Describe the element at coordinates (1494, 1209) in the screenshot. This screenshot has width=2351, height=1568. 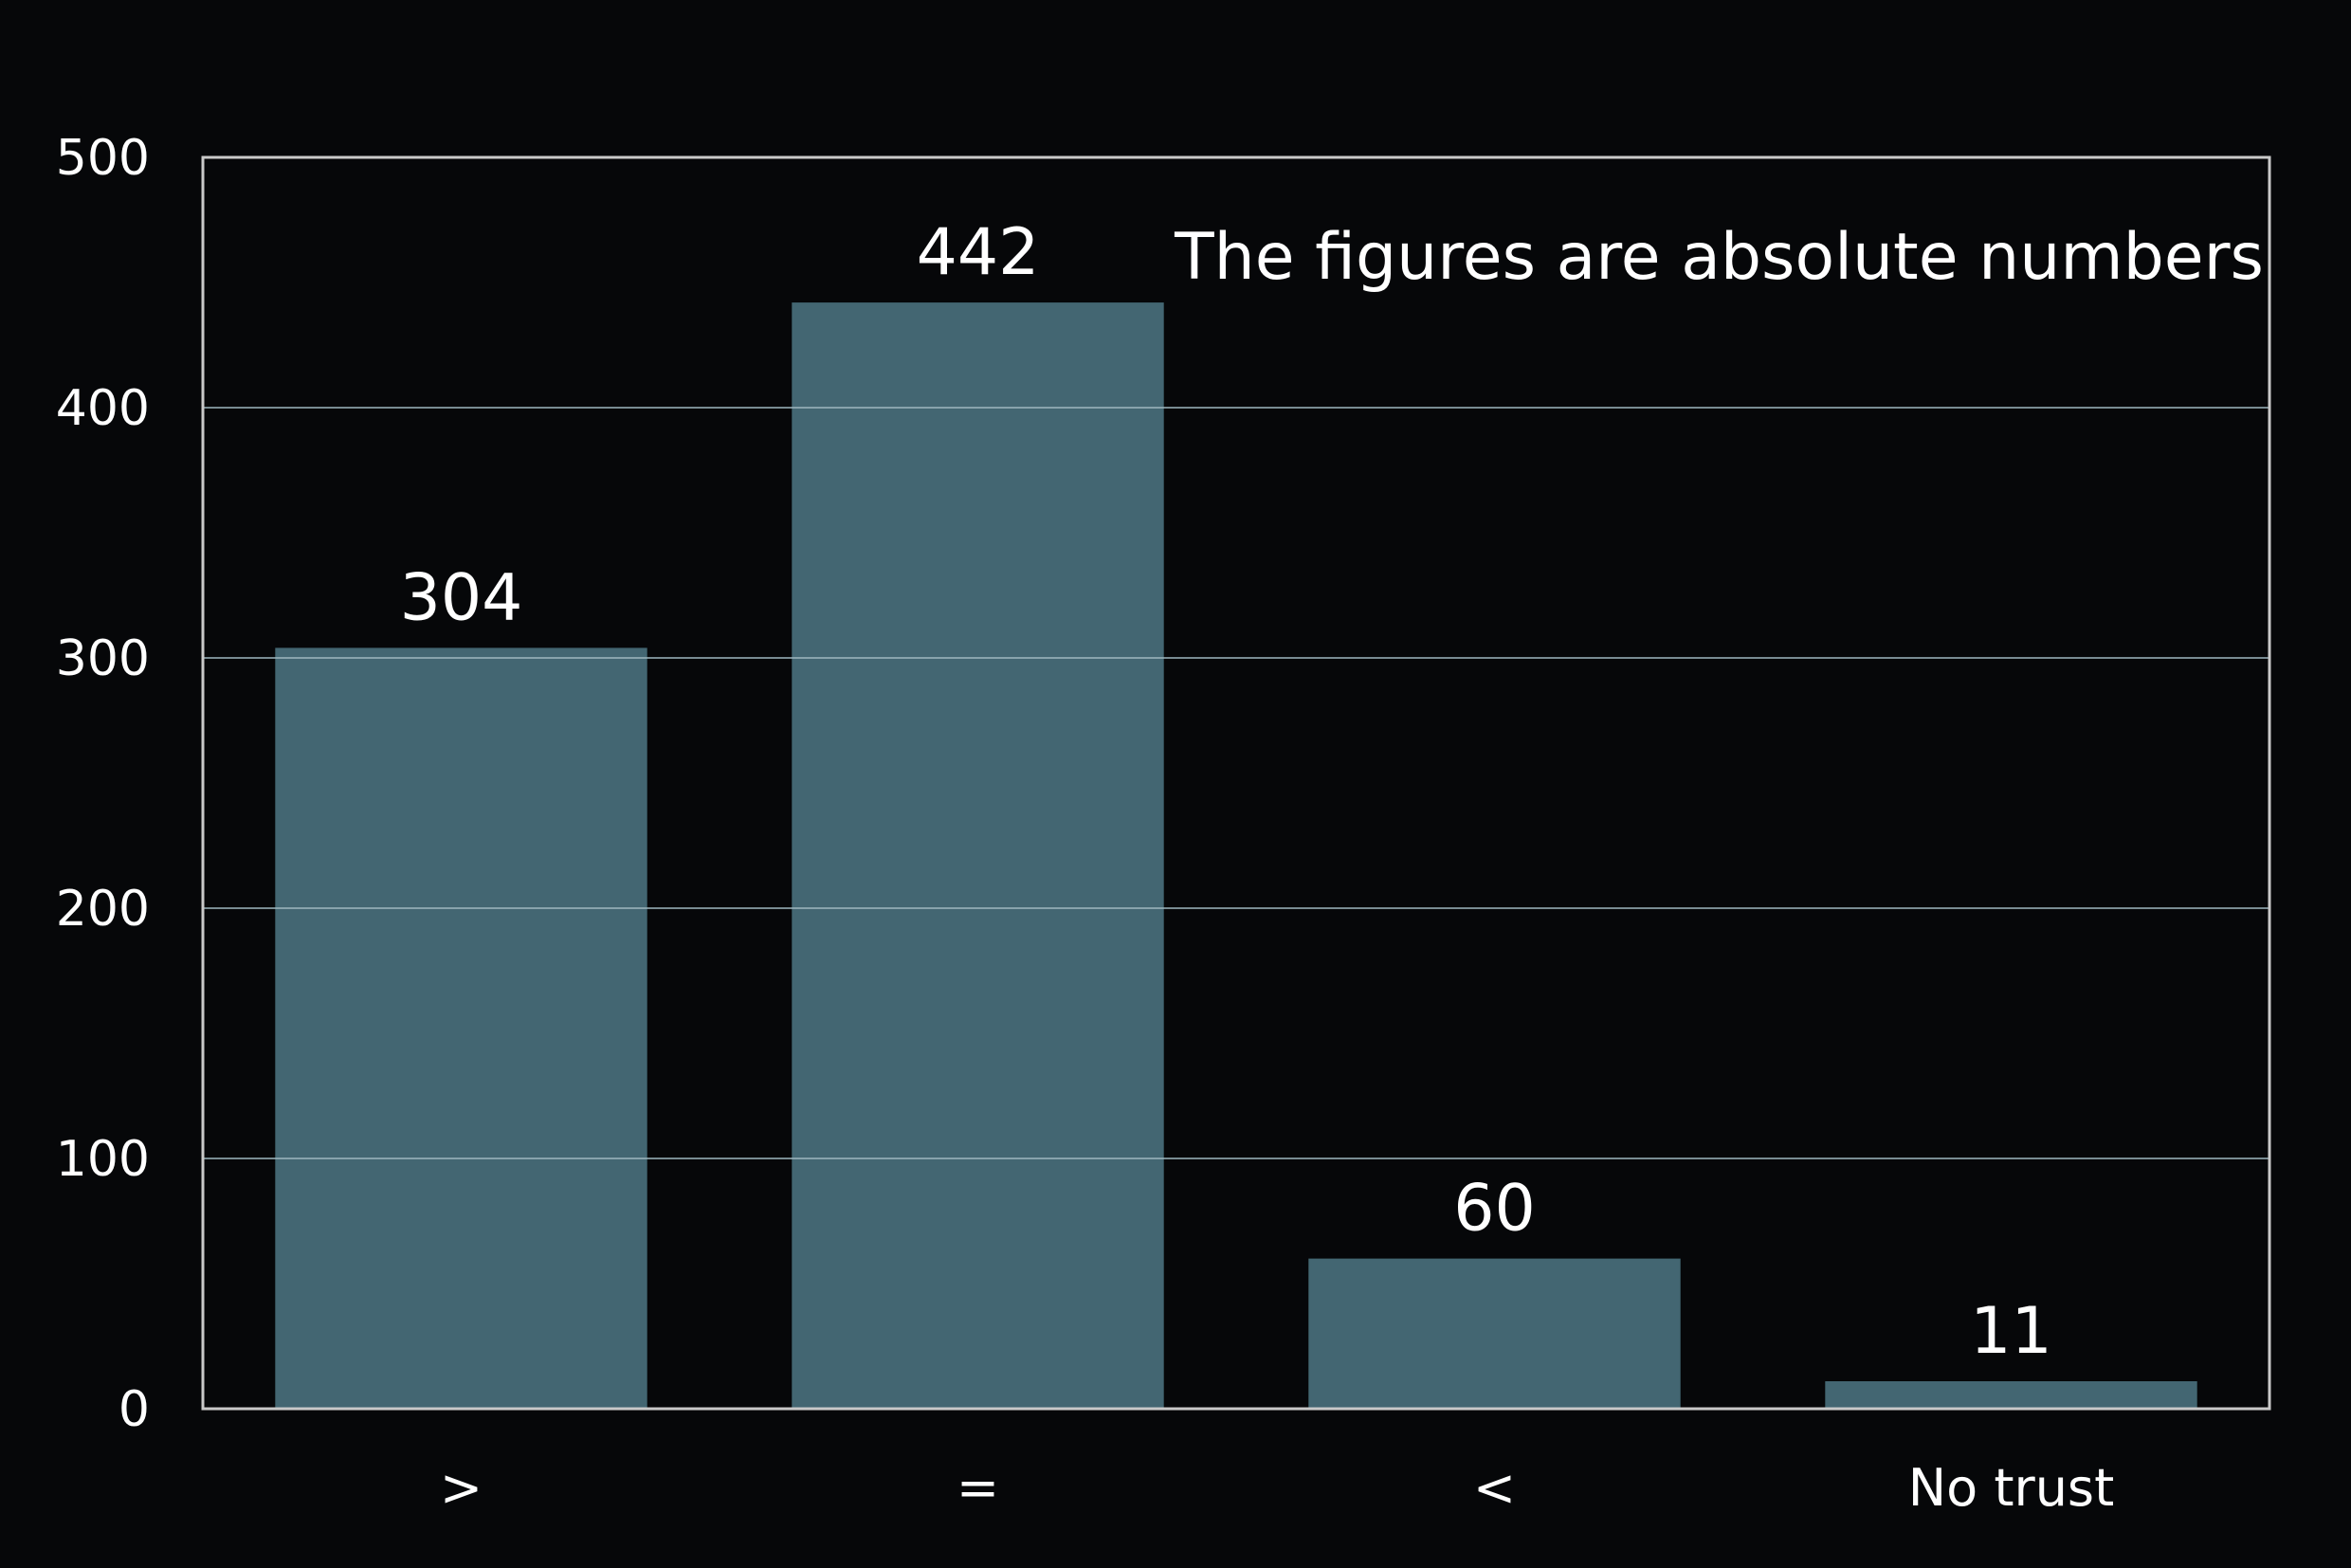
I see `bar-value-label-2: 60` at that location.